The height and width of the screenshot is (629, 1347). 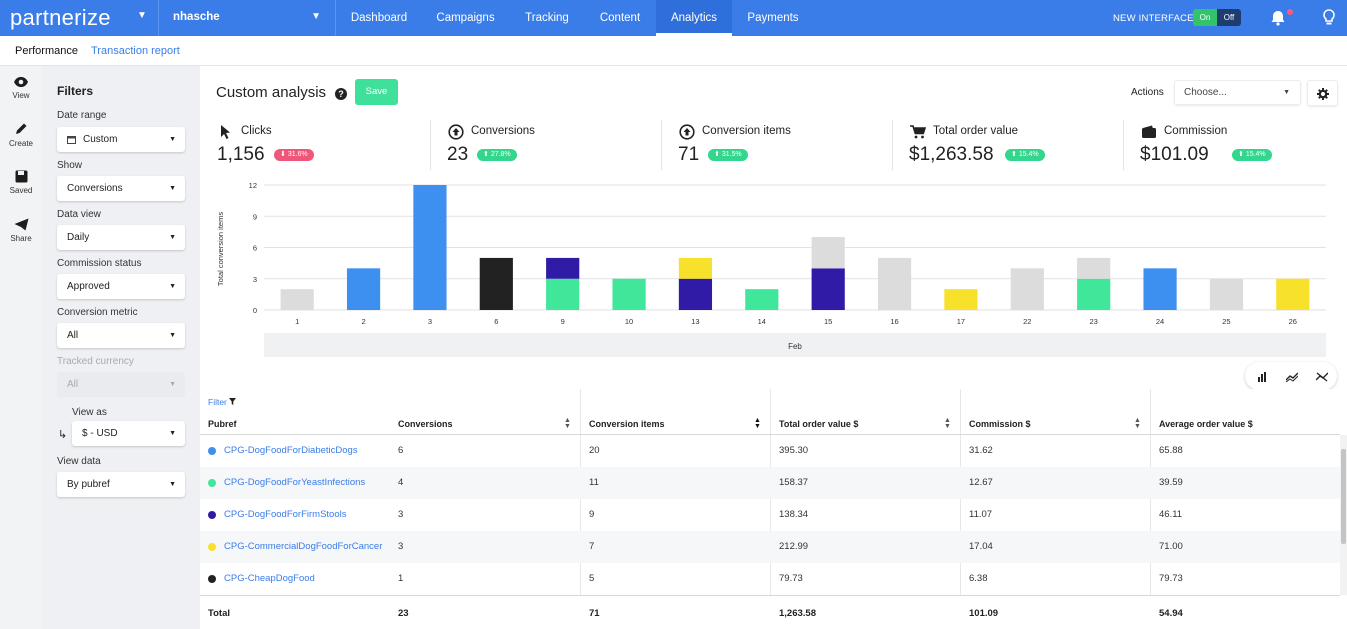 I want to click on header-conversion-items: Conversion items, so click(x=627, y=424).